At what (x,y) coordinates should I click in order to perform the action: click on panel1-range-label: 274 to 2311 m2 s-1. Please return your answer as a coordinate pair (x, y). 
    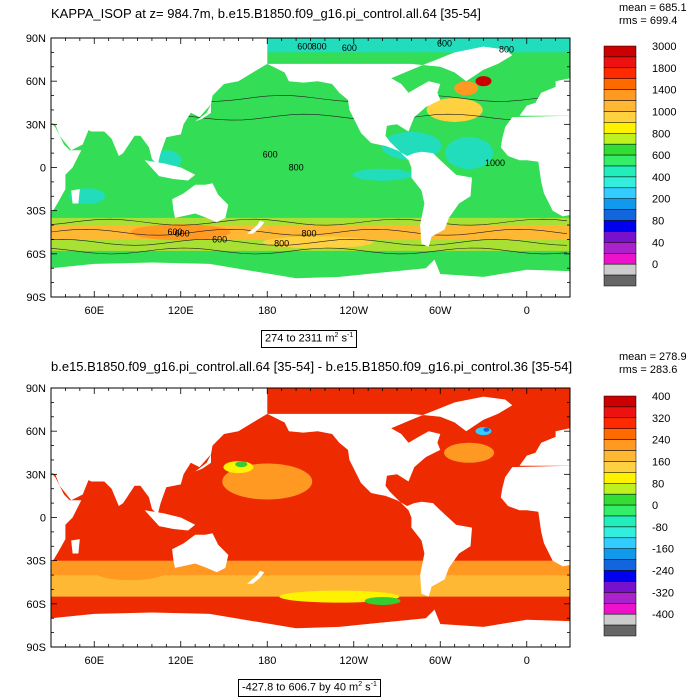
    Looking at the image, I should click on (309, 339).